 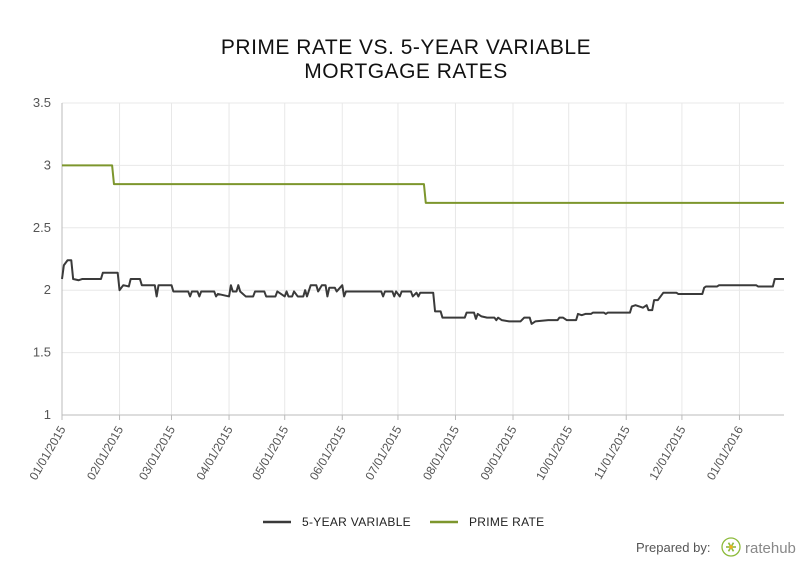 I want to click on x-tick-label: 11/01/2015, so click(x=612, y=452).